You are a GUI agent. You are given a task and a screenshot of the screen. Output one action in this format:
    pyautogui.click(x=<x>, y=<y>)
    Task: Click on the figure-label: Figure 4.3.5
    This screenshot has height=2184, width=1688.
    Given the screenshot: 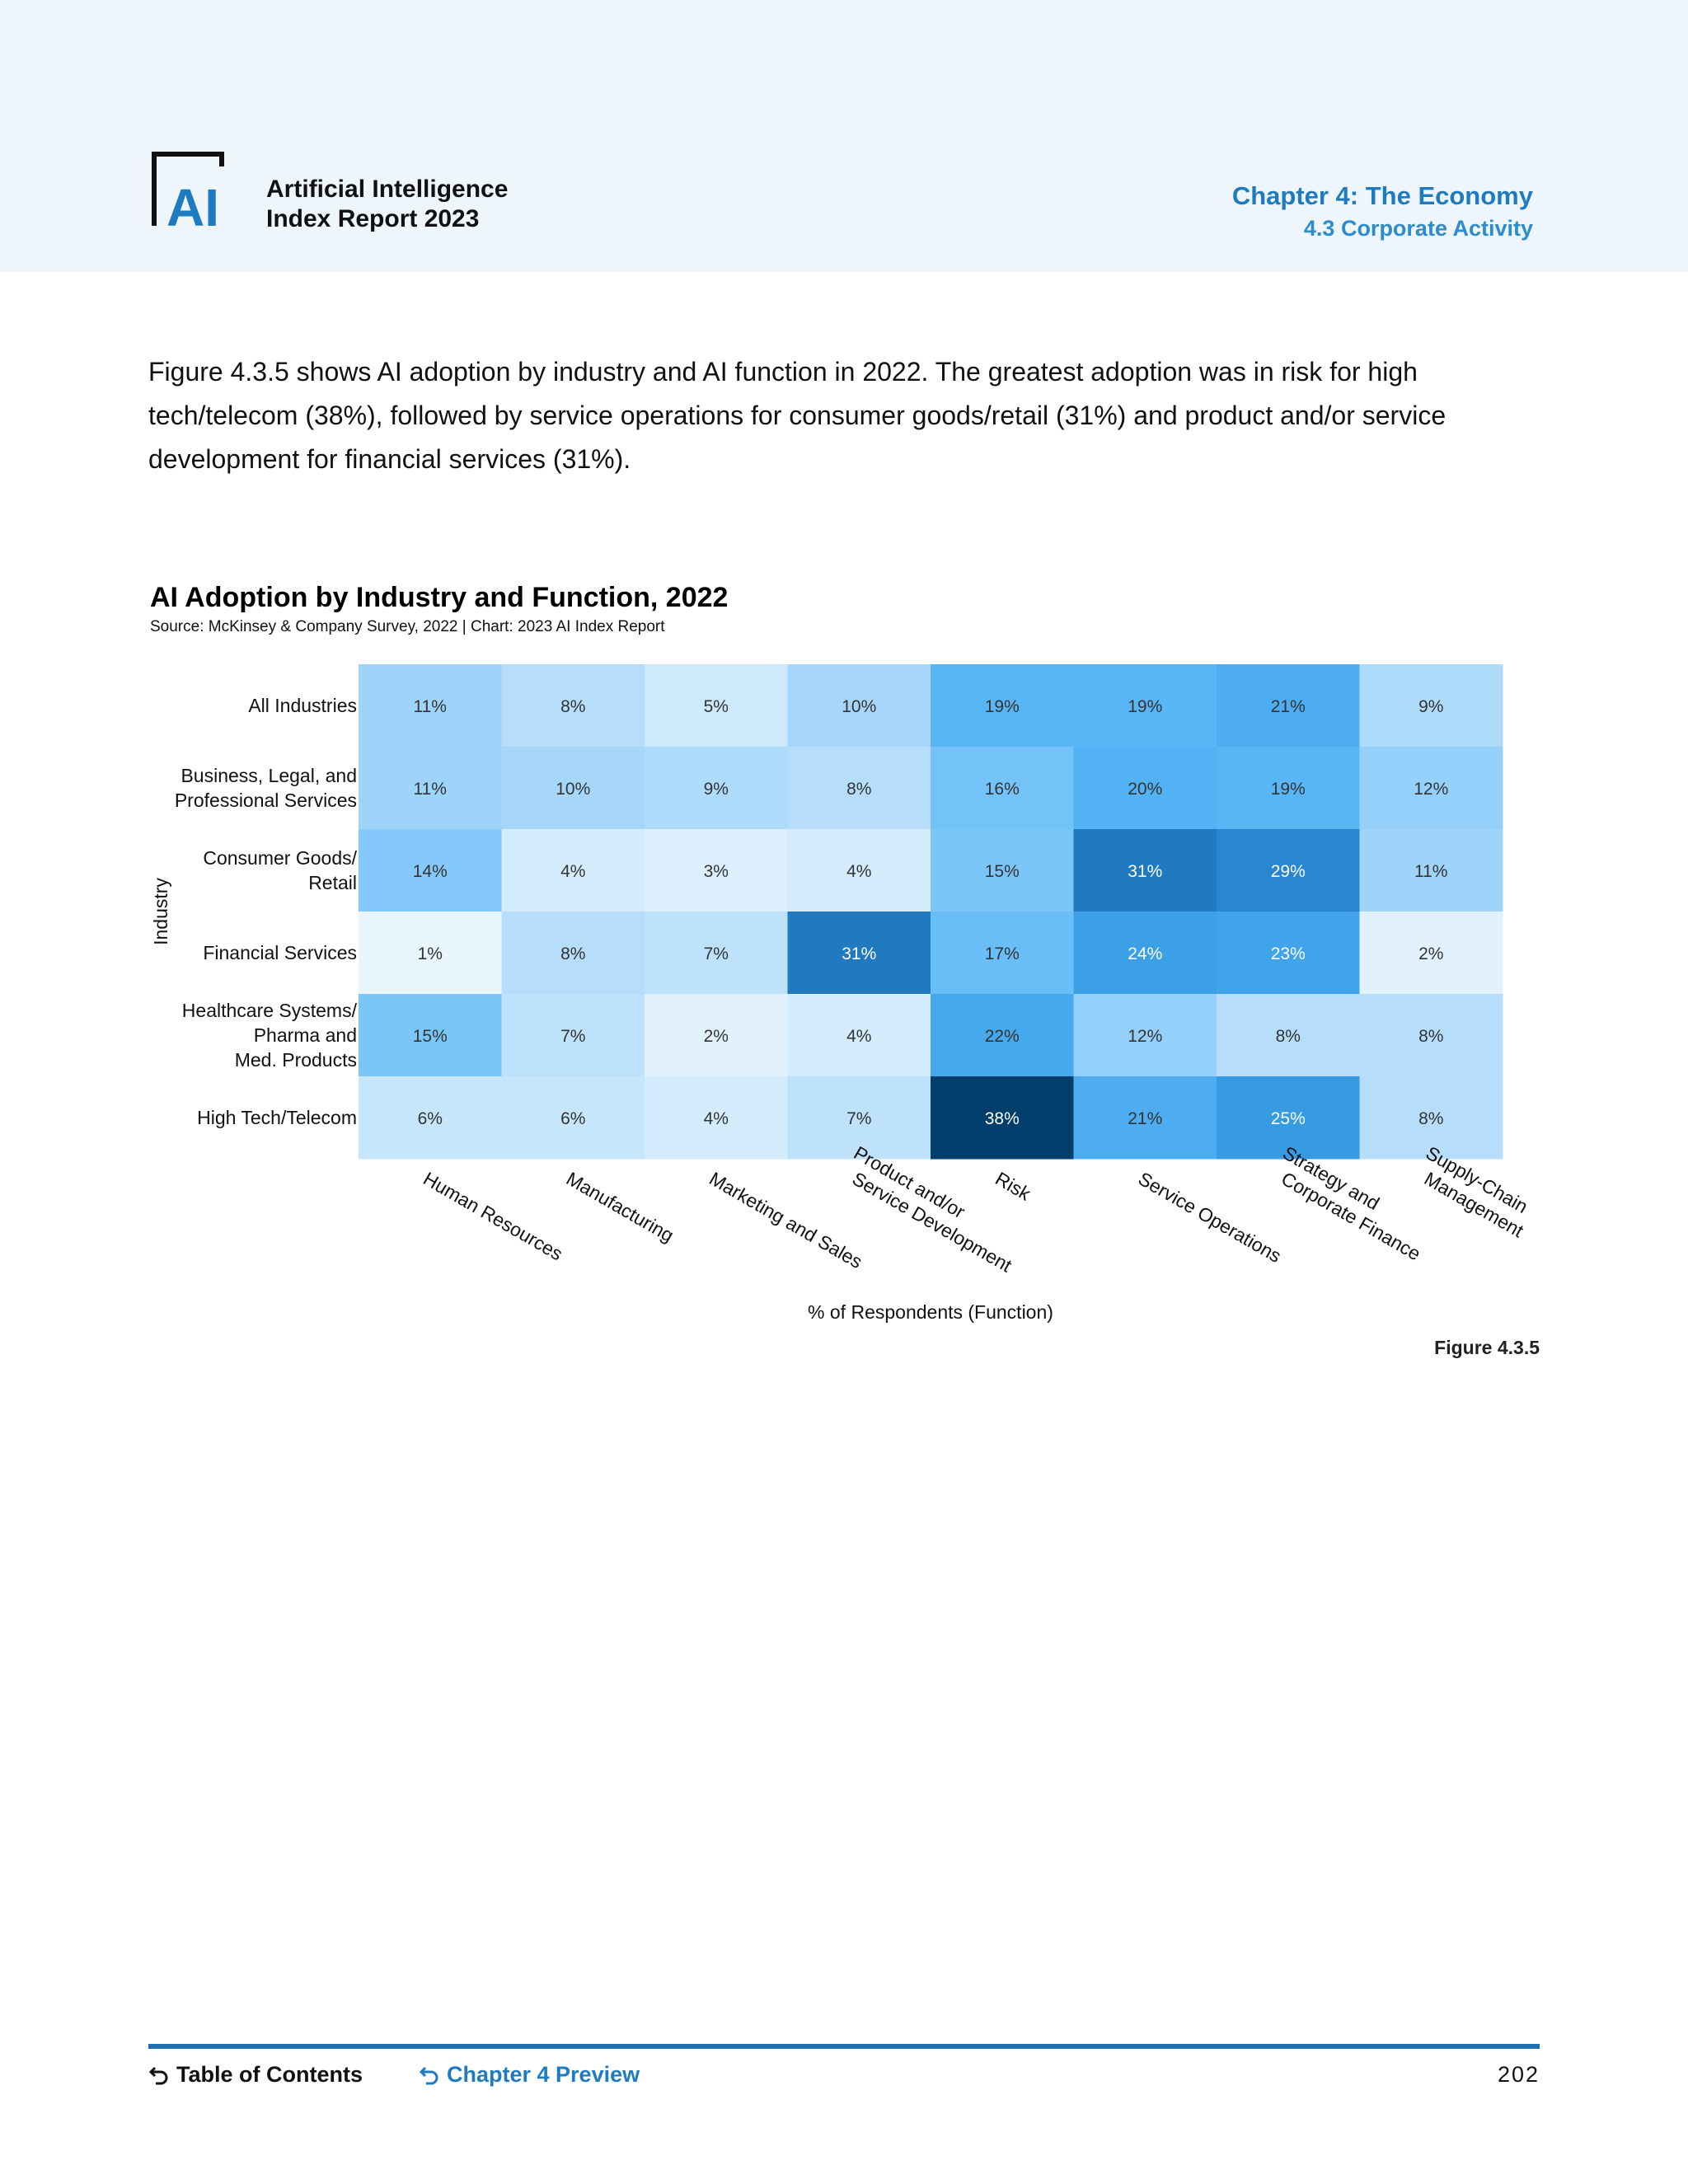 What is the action you would take?
    pyautogui.click(x=1487, y=1347)
    